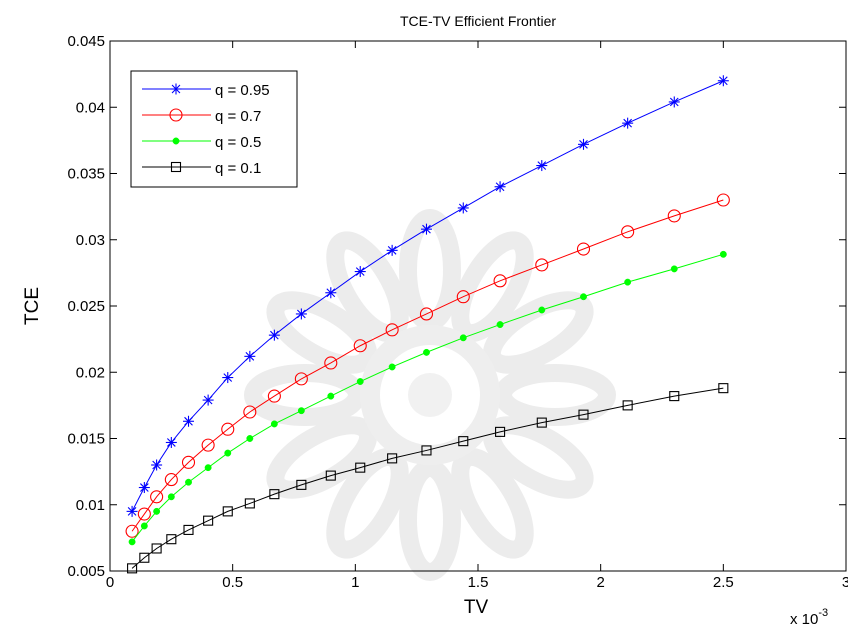 The width and height of the screenshot is (848, 628). I want to click on legend: q = 0.95 q = 0.7 q = 0.5 q = 0.1, so click(214, 129).